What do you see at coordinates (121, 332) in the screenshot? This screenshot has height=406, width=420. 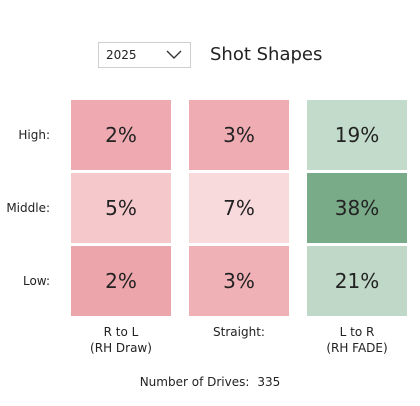 I see `column-label-line1: R to L` at bounding box center [121, 332].